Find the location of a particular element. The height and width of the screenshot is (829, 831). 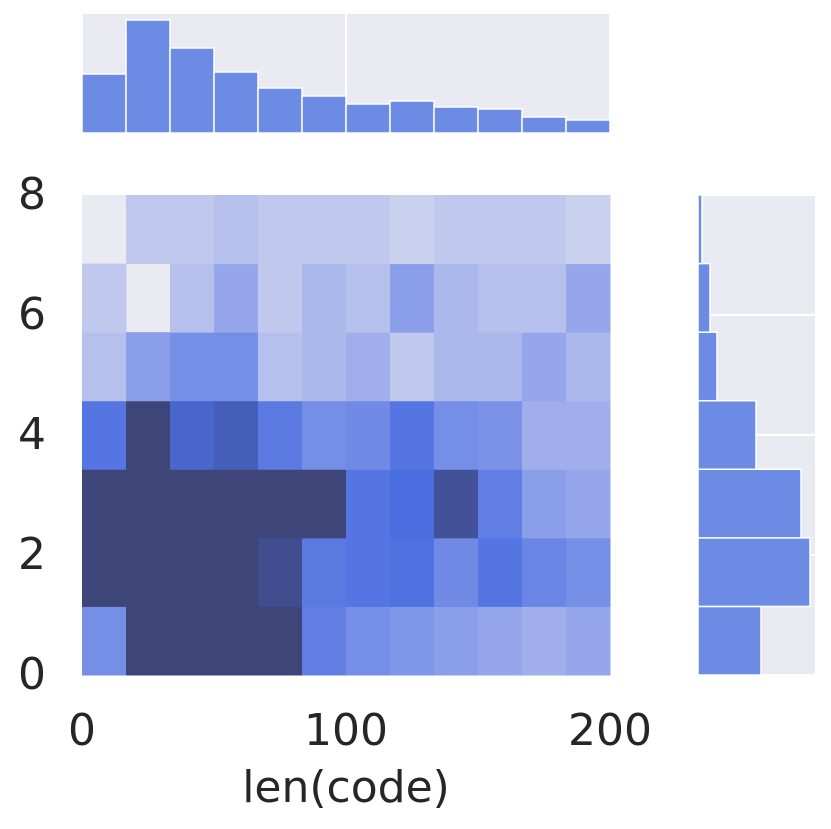

x-axis-label: len(code) is located at coordinates (346, 787).